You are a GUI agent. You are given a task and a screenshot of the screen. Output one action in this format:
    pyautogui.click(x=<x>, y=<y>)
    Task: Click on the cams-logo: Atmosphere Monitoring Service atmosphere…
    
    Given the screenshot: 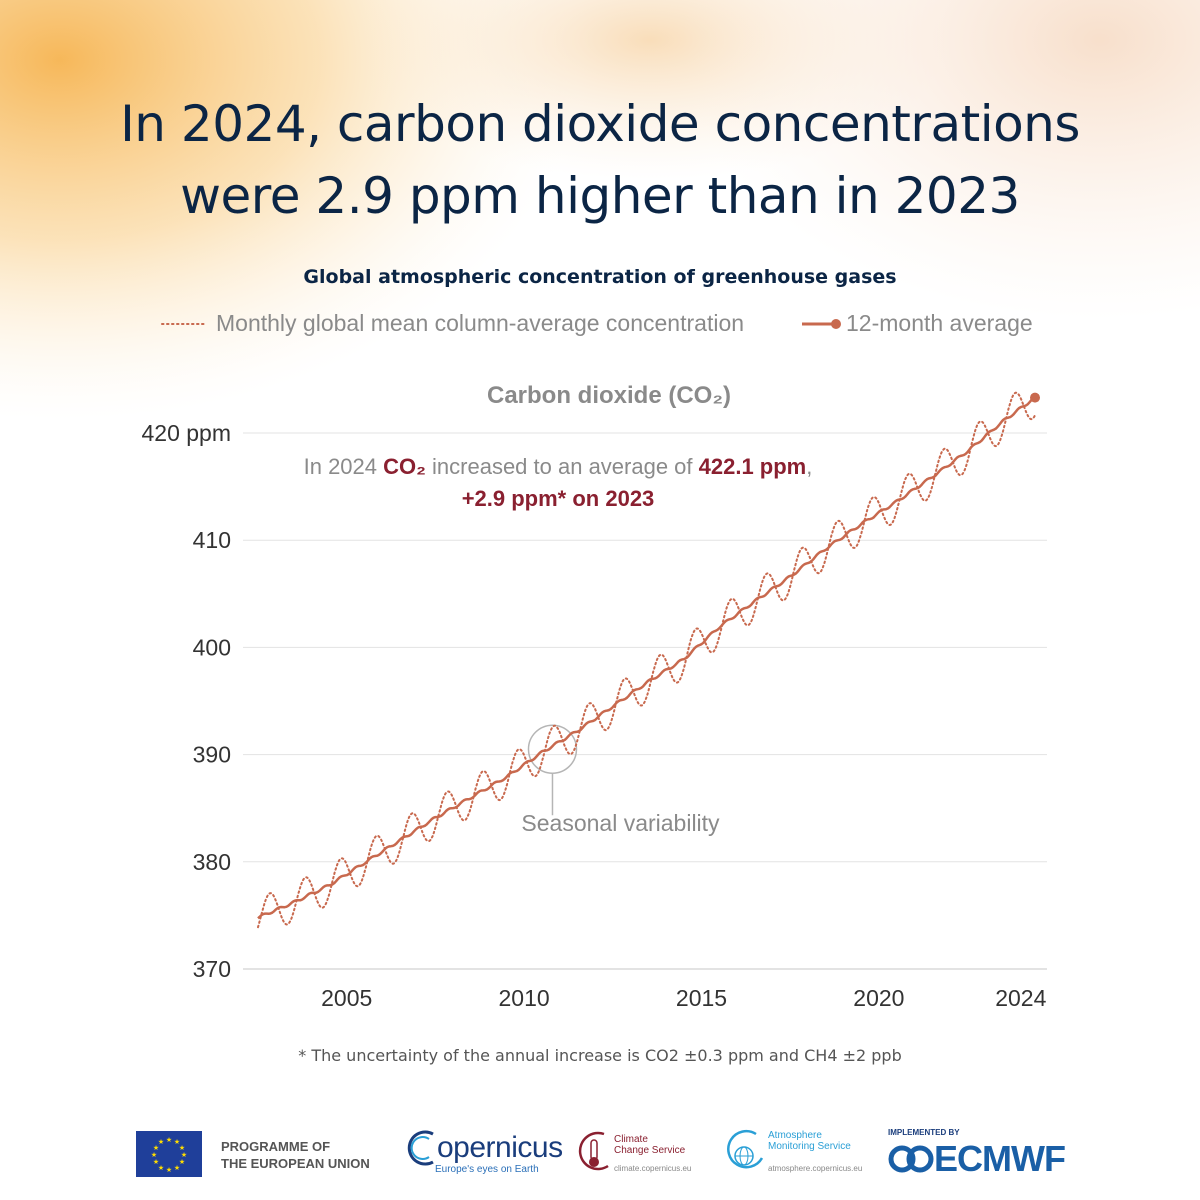 What is the action you would take?
    pyautogui.click(x=793, y=1152)
    